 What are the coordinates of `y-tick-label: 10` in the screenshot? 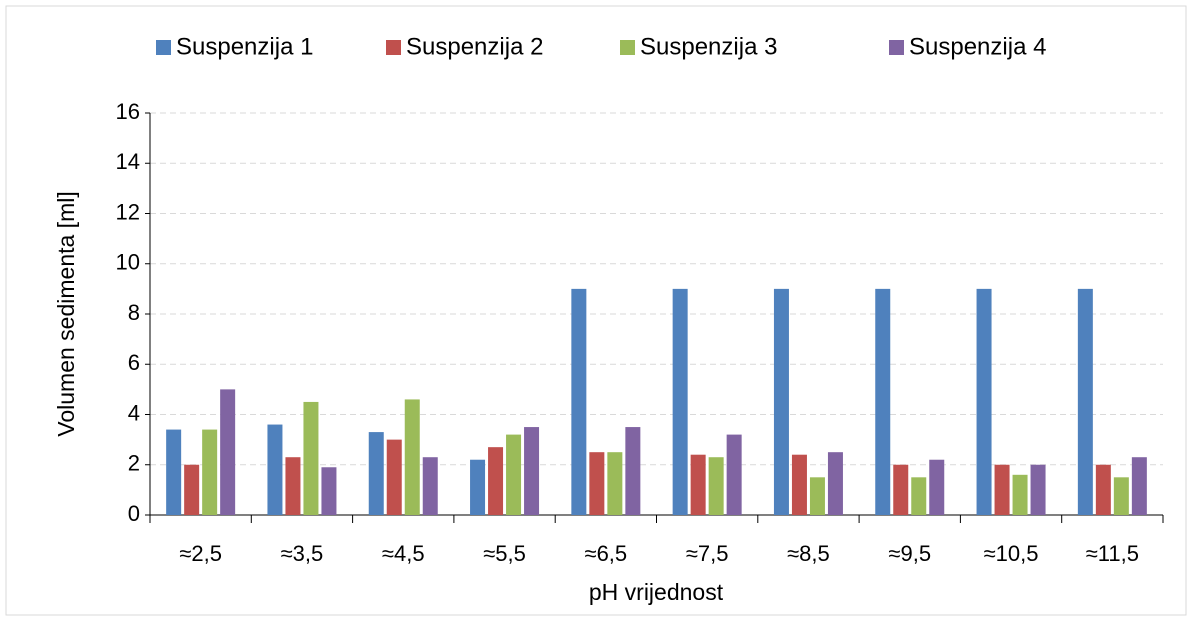 It's located at (128, 262).